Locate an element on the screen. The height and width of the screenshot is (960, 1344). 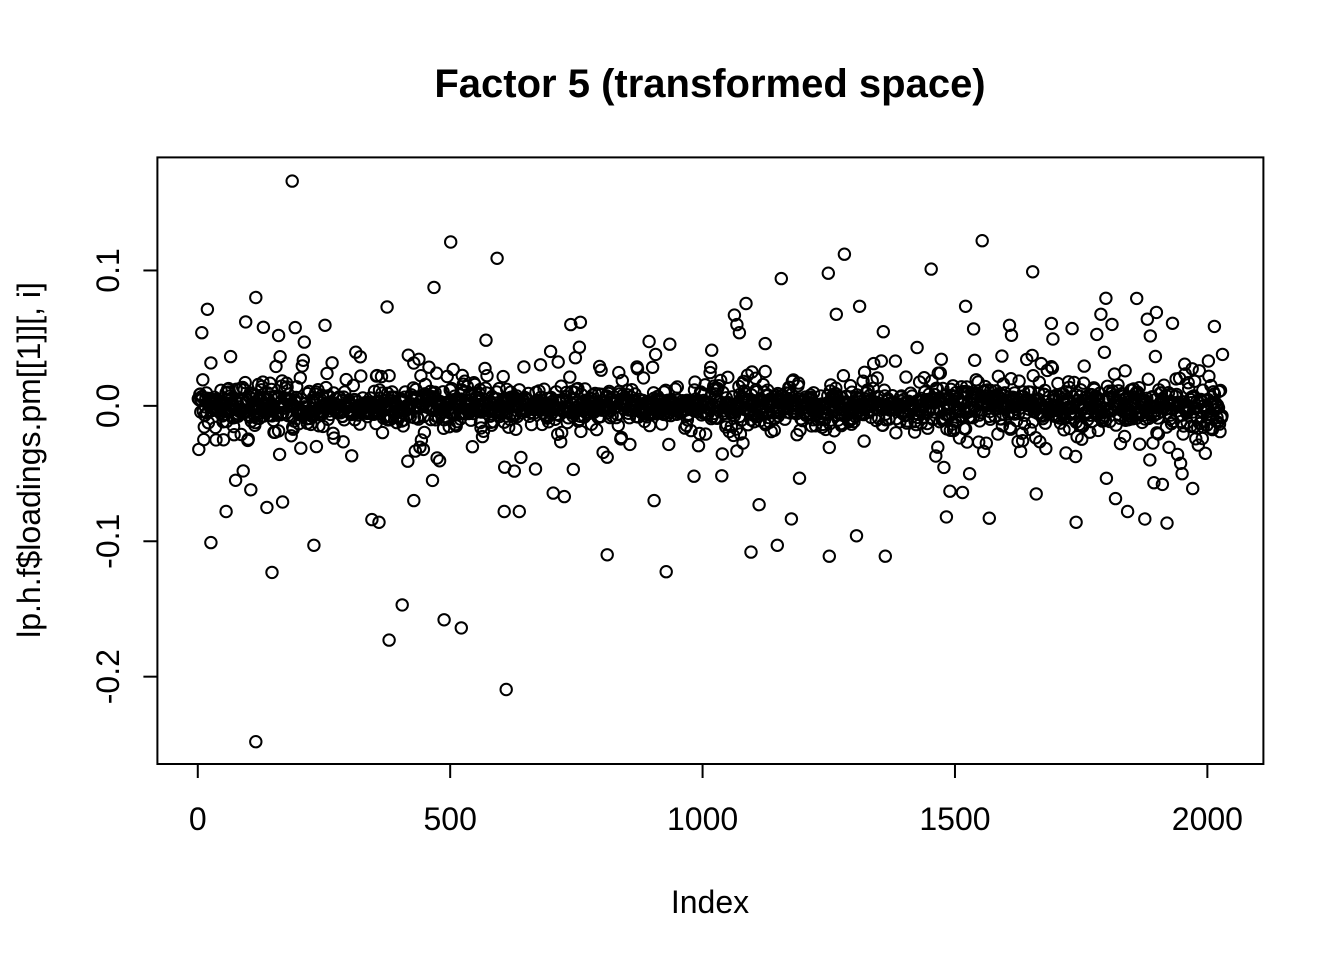
x-tick-label: 1000 is located at coordinates (702, 819).